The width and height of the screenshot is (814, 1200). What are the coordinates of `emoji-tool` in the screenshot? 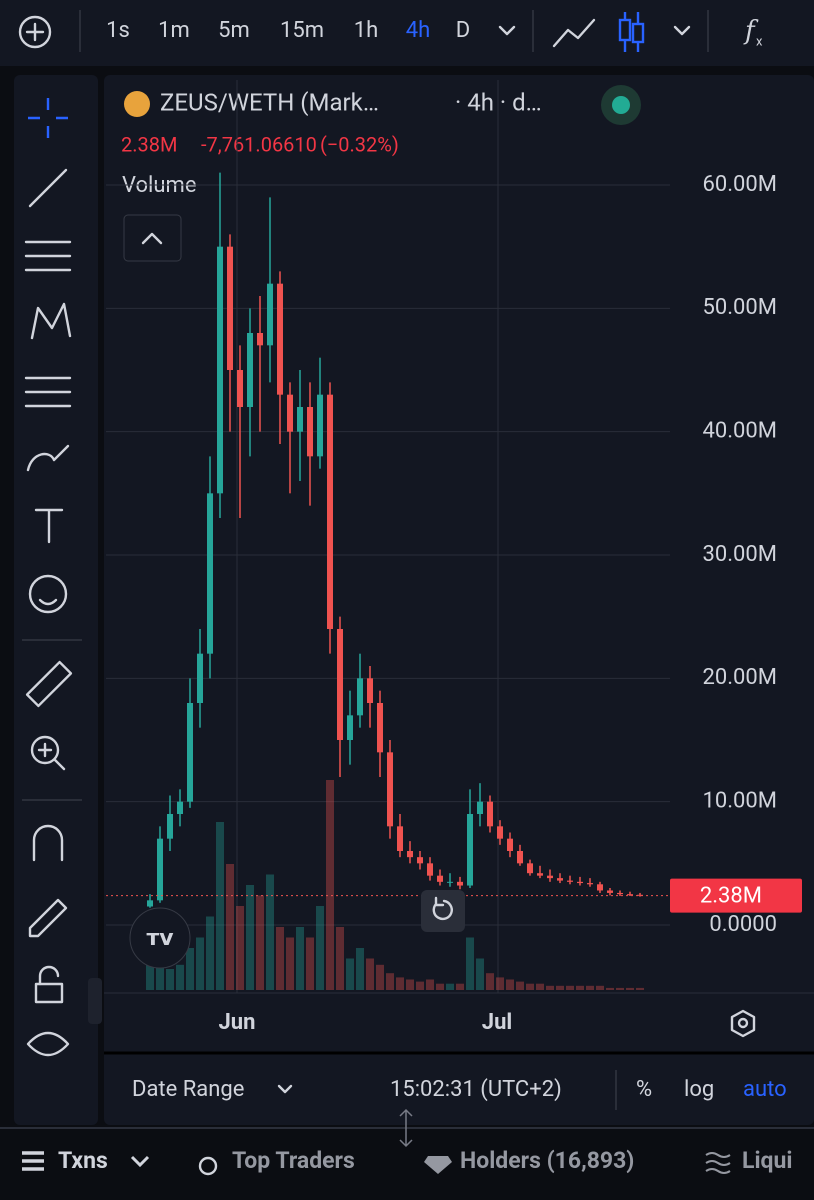 It's located at (48, 594).